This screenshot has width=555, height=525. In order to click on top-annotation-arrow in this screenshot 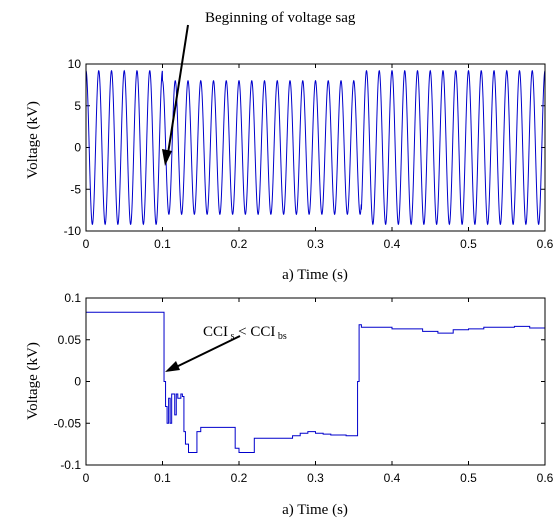, I will do `click(177, 92)`.